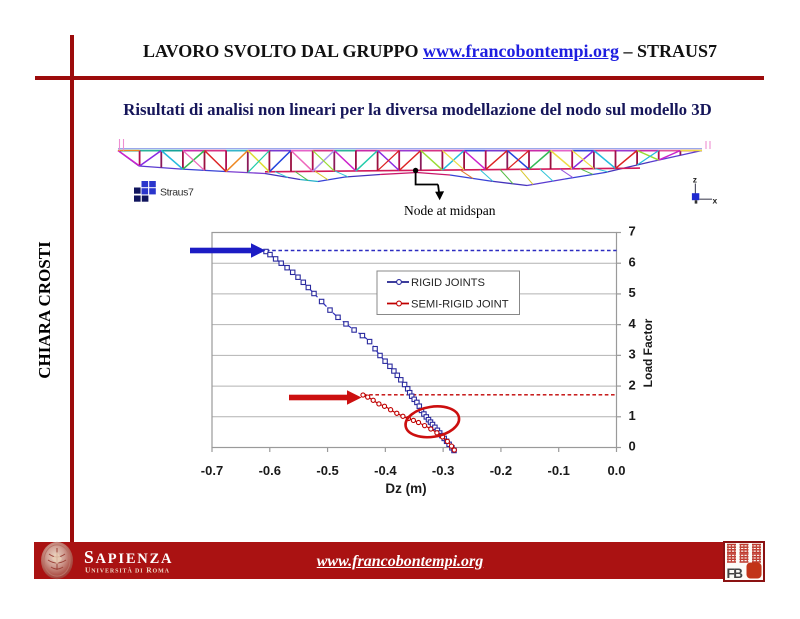  Describe the element at coordinates (735, 573) in the screenshot. I see `svg-text: FB` at that location.